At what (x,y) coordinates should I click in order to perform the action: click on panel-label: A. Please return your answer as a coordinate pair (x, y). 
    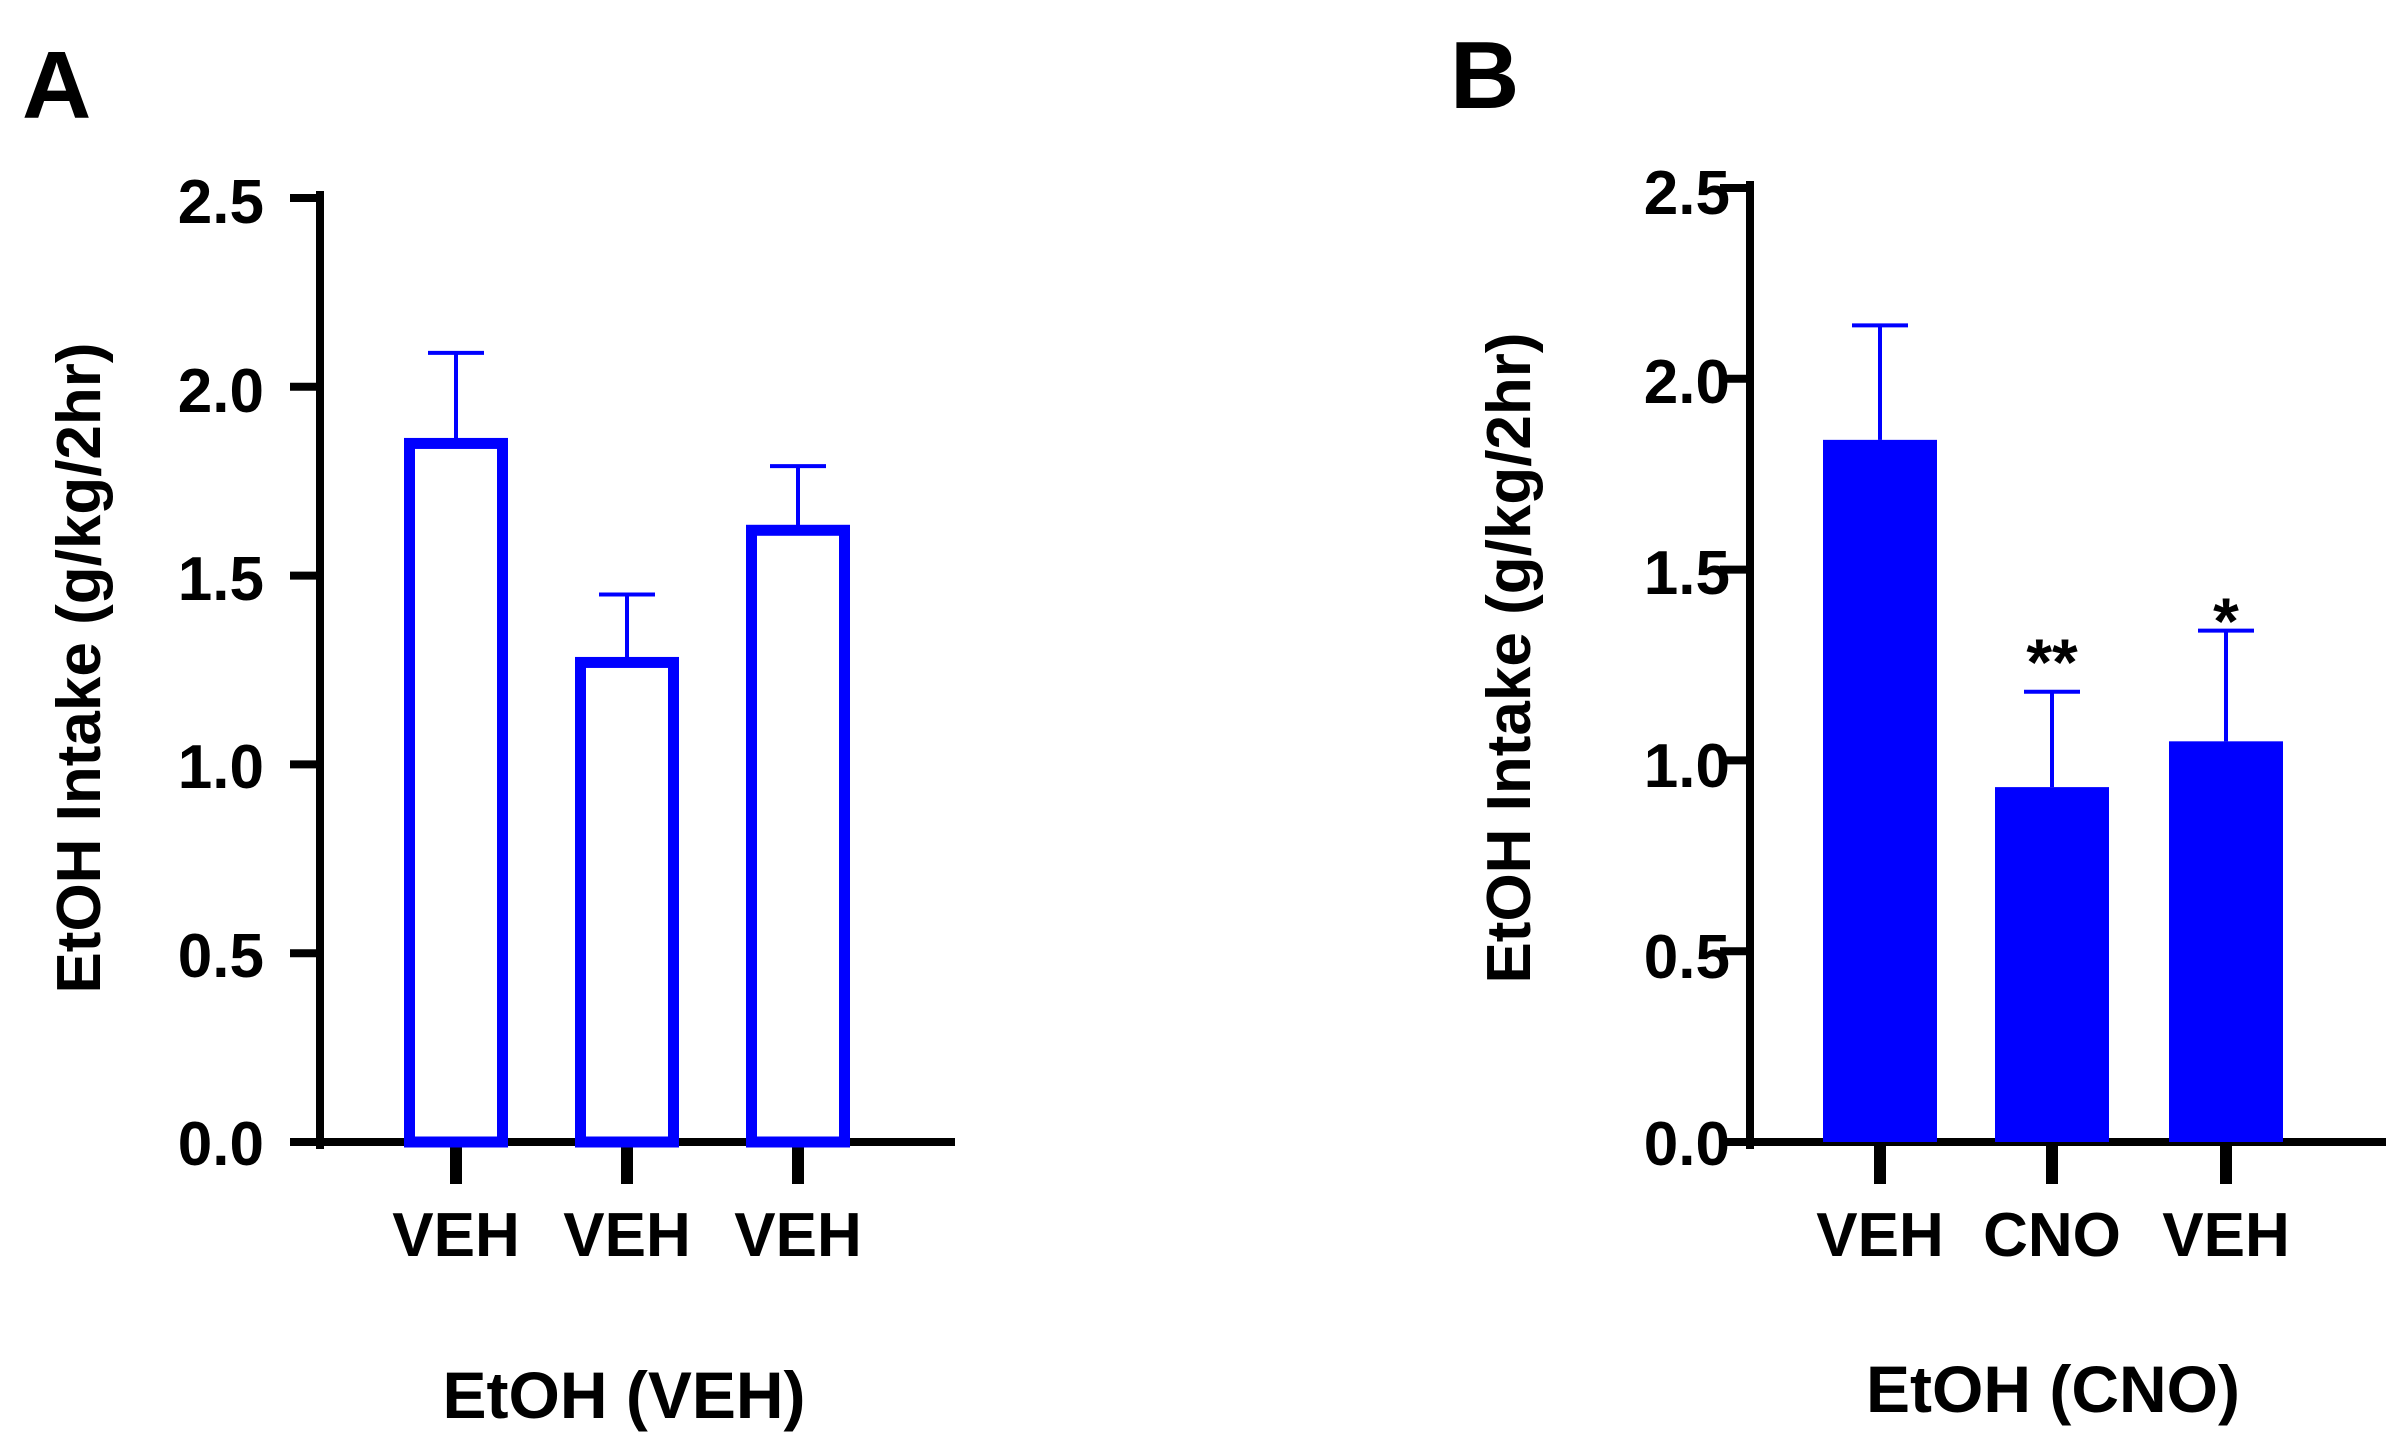
    Looking at the image, I should click on (56, 85).